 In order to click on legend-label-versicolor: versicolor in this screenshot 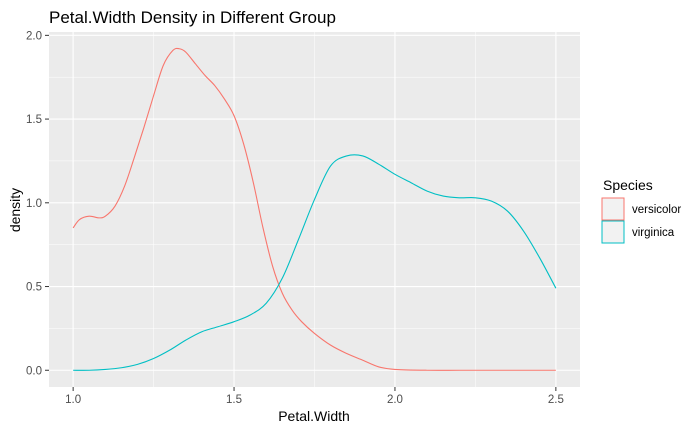, I will do `click(656, 210)`.